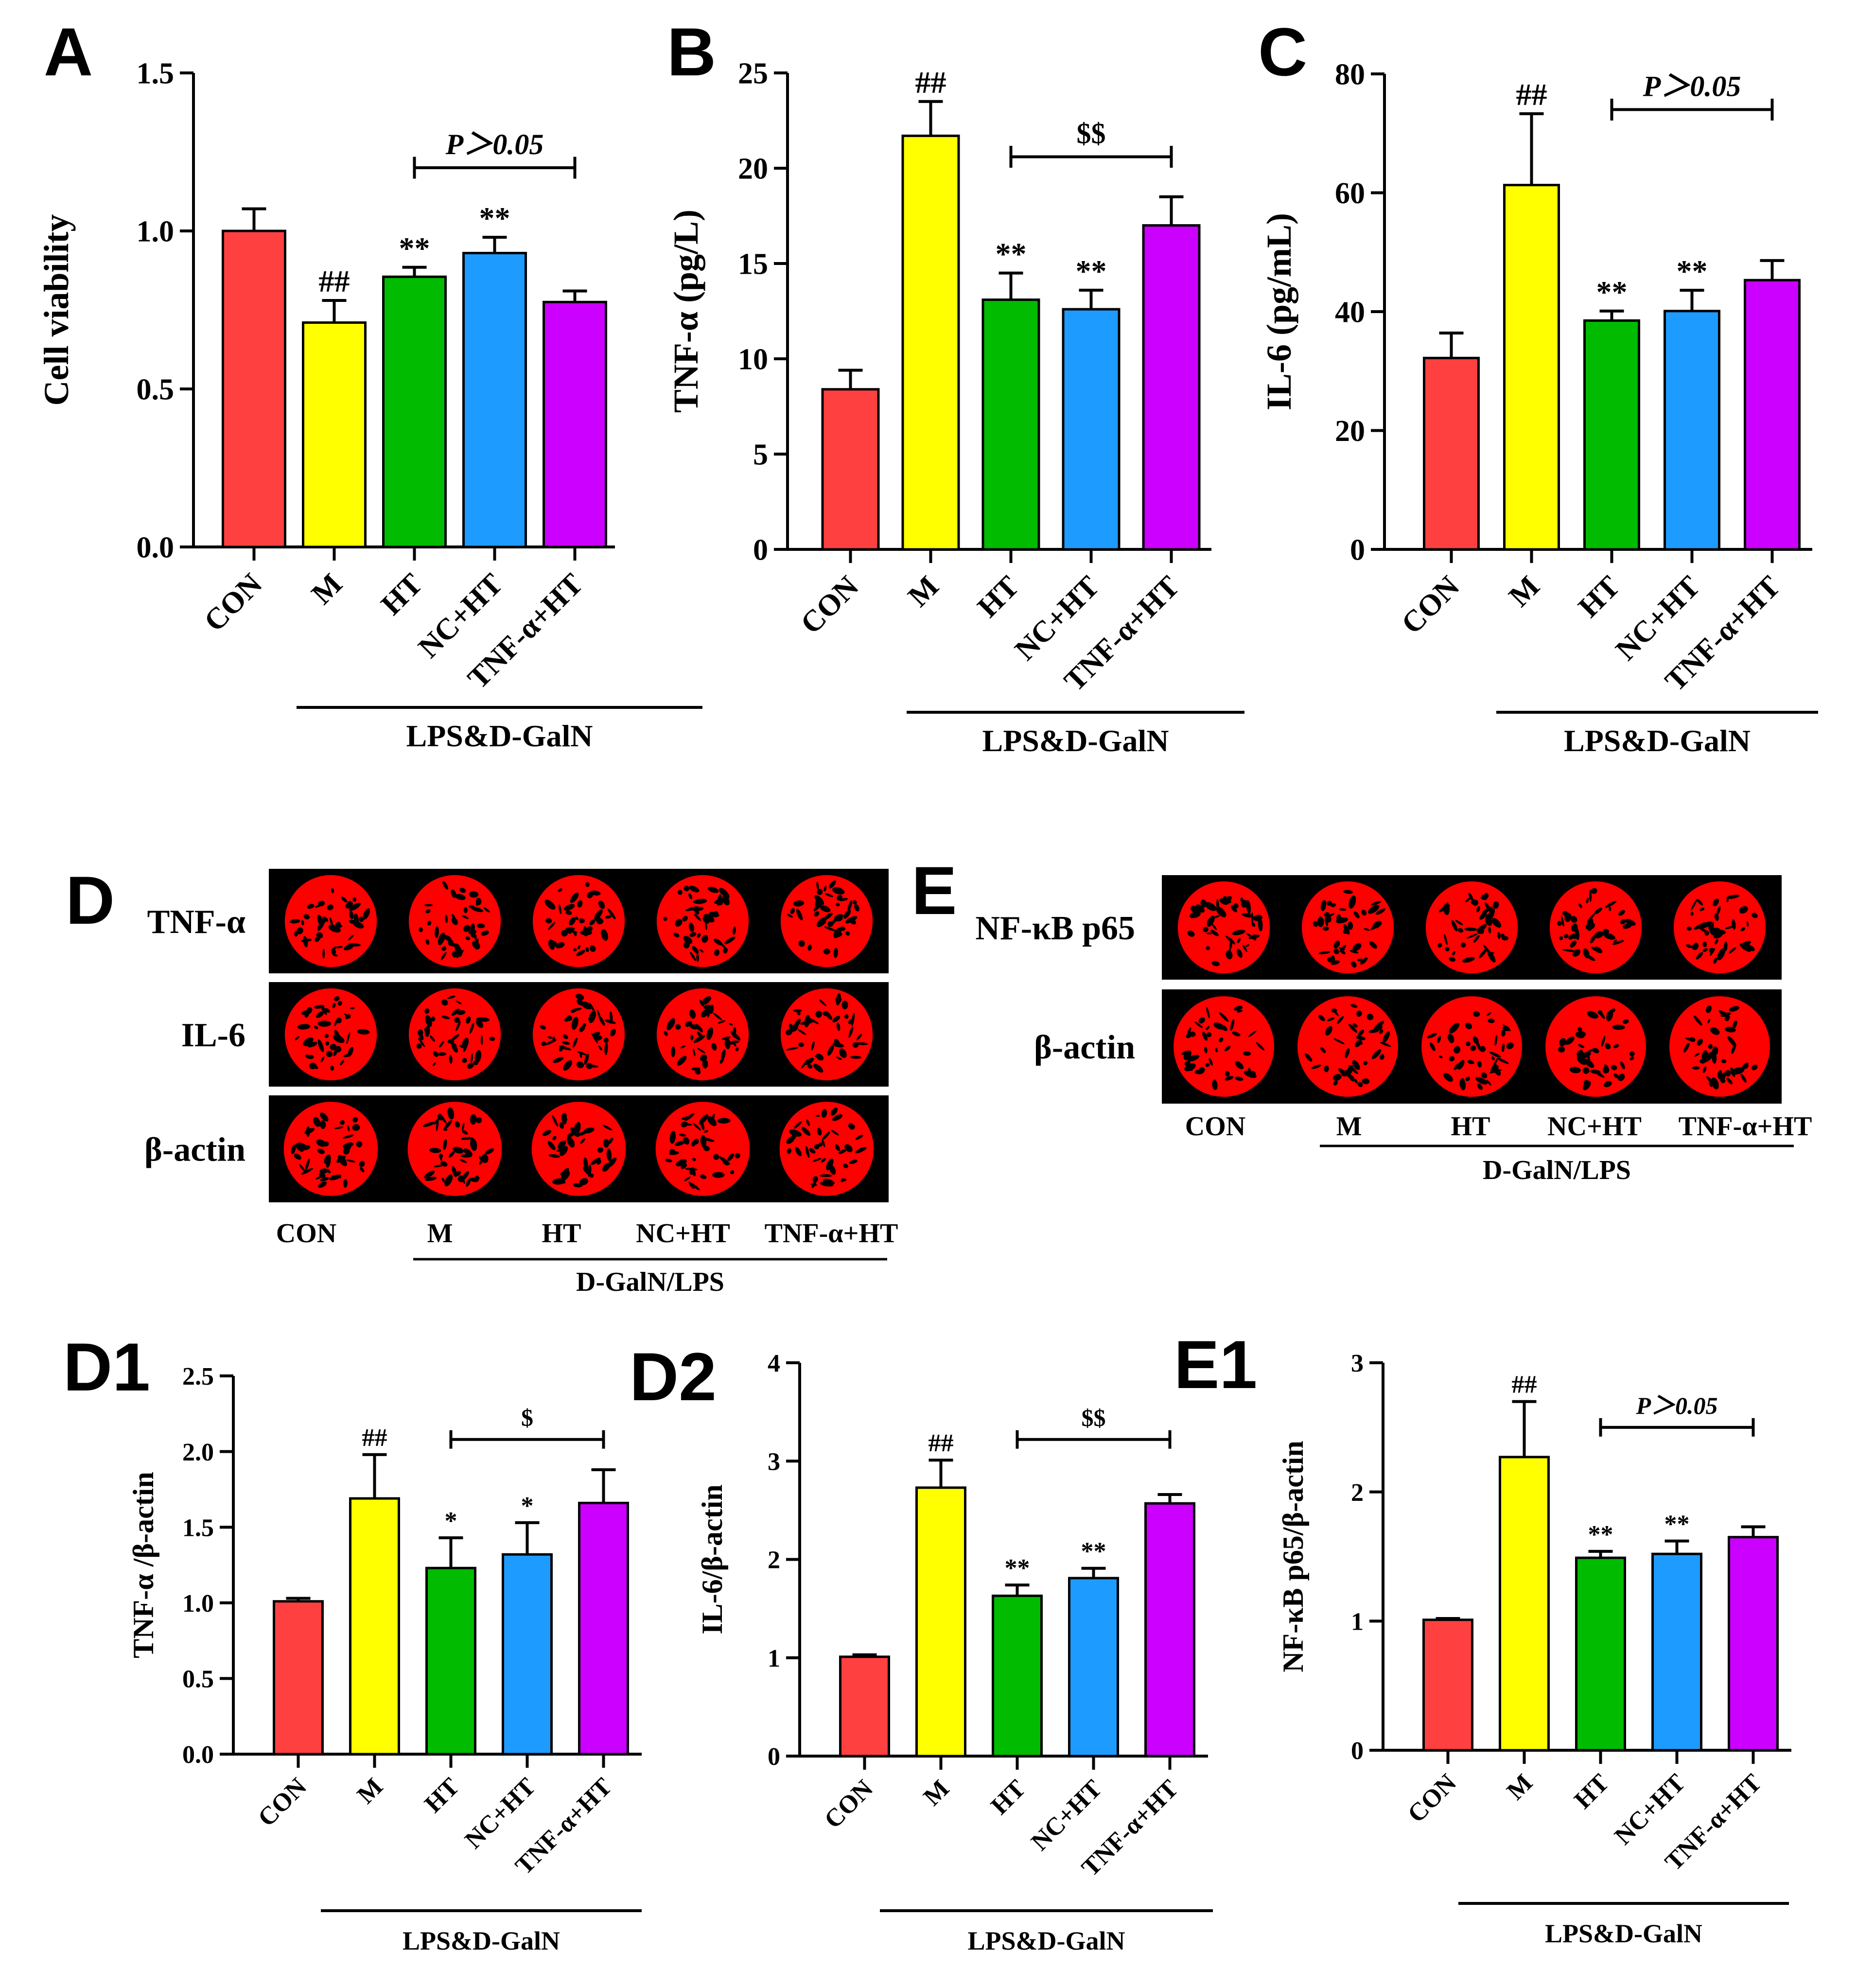 The width and height of the screenshot is (1857, 1988). Describe the element at coordinates (1676, 1405) in the screenshot. I see `bracket-label: P＞0.05` at that location.